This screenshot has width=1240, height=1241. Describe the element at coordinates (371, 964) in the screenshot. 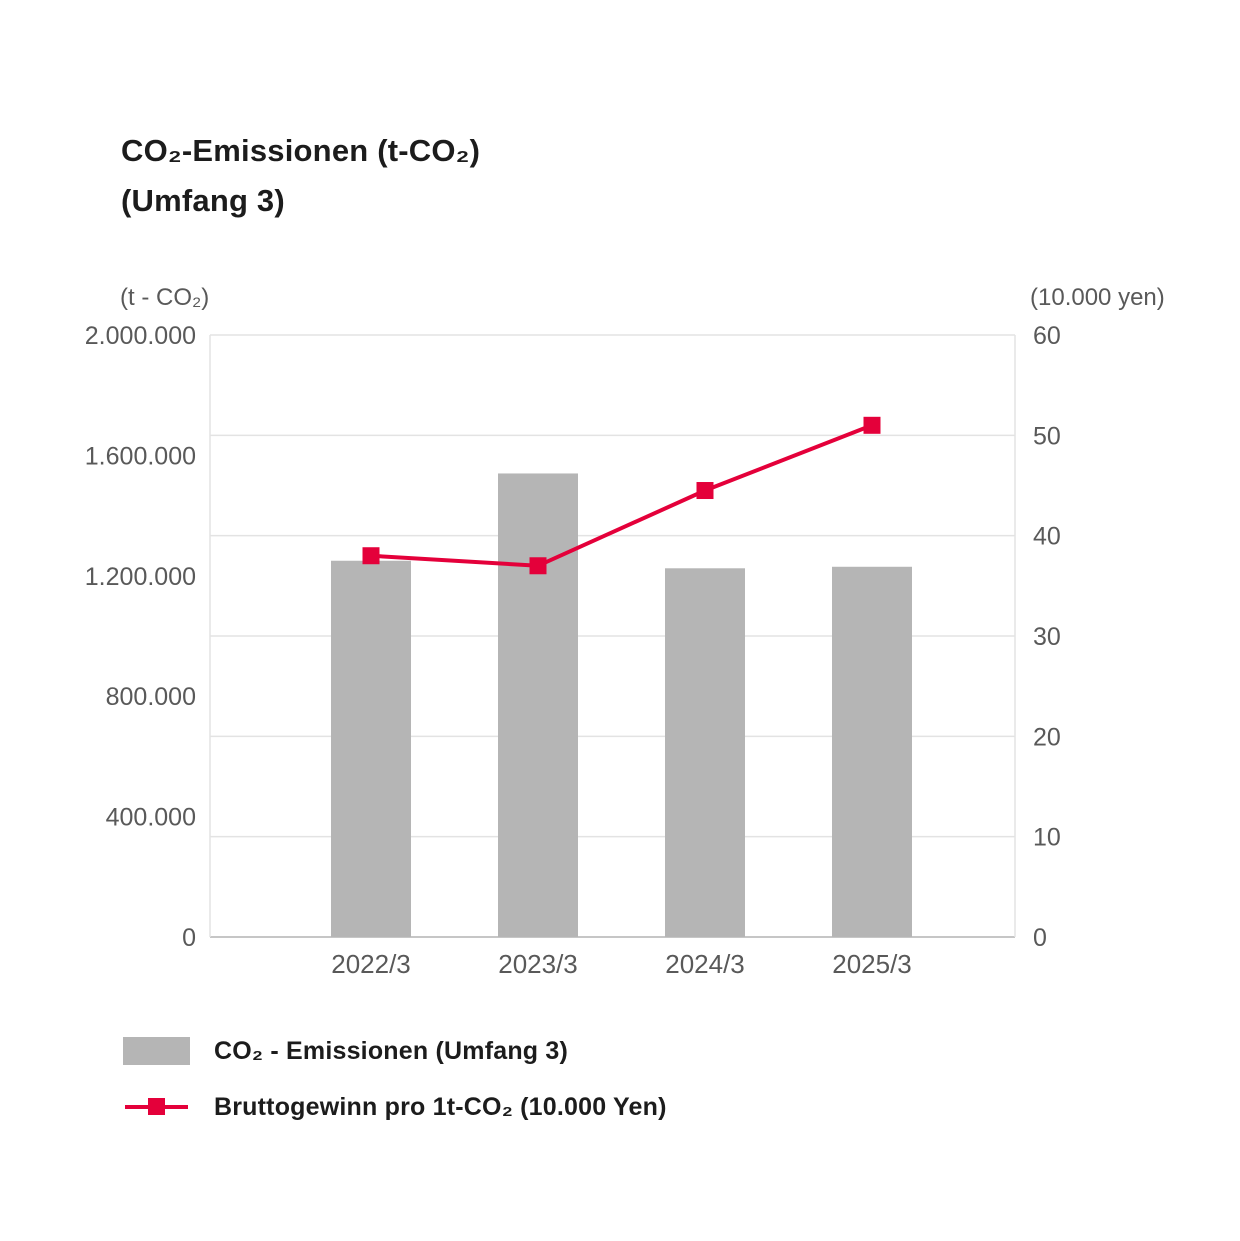

I see `category-label: 2022/3` at that location.